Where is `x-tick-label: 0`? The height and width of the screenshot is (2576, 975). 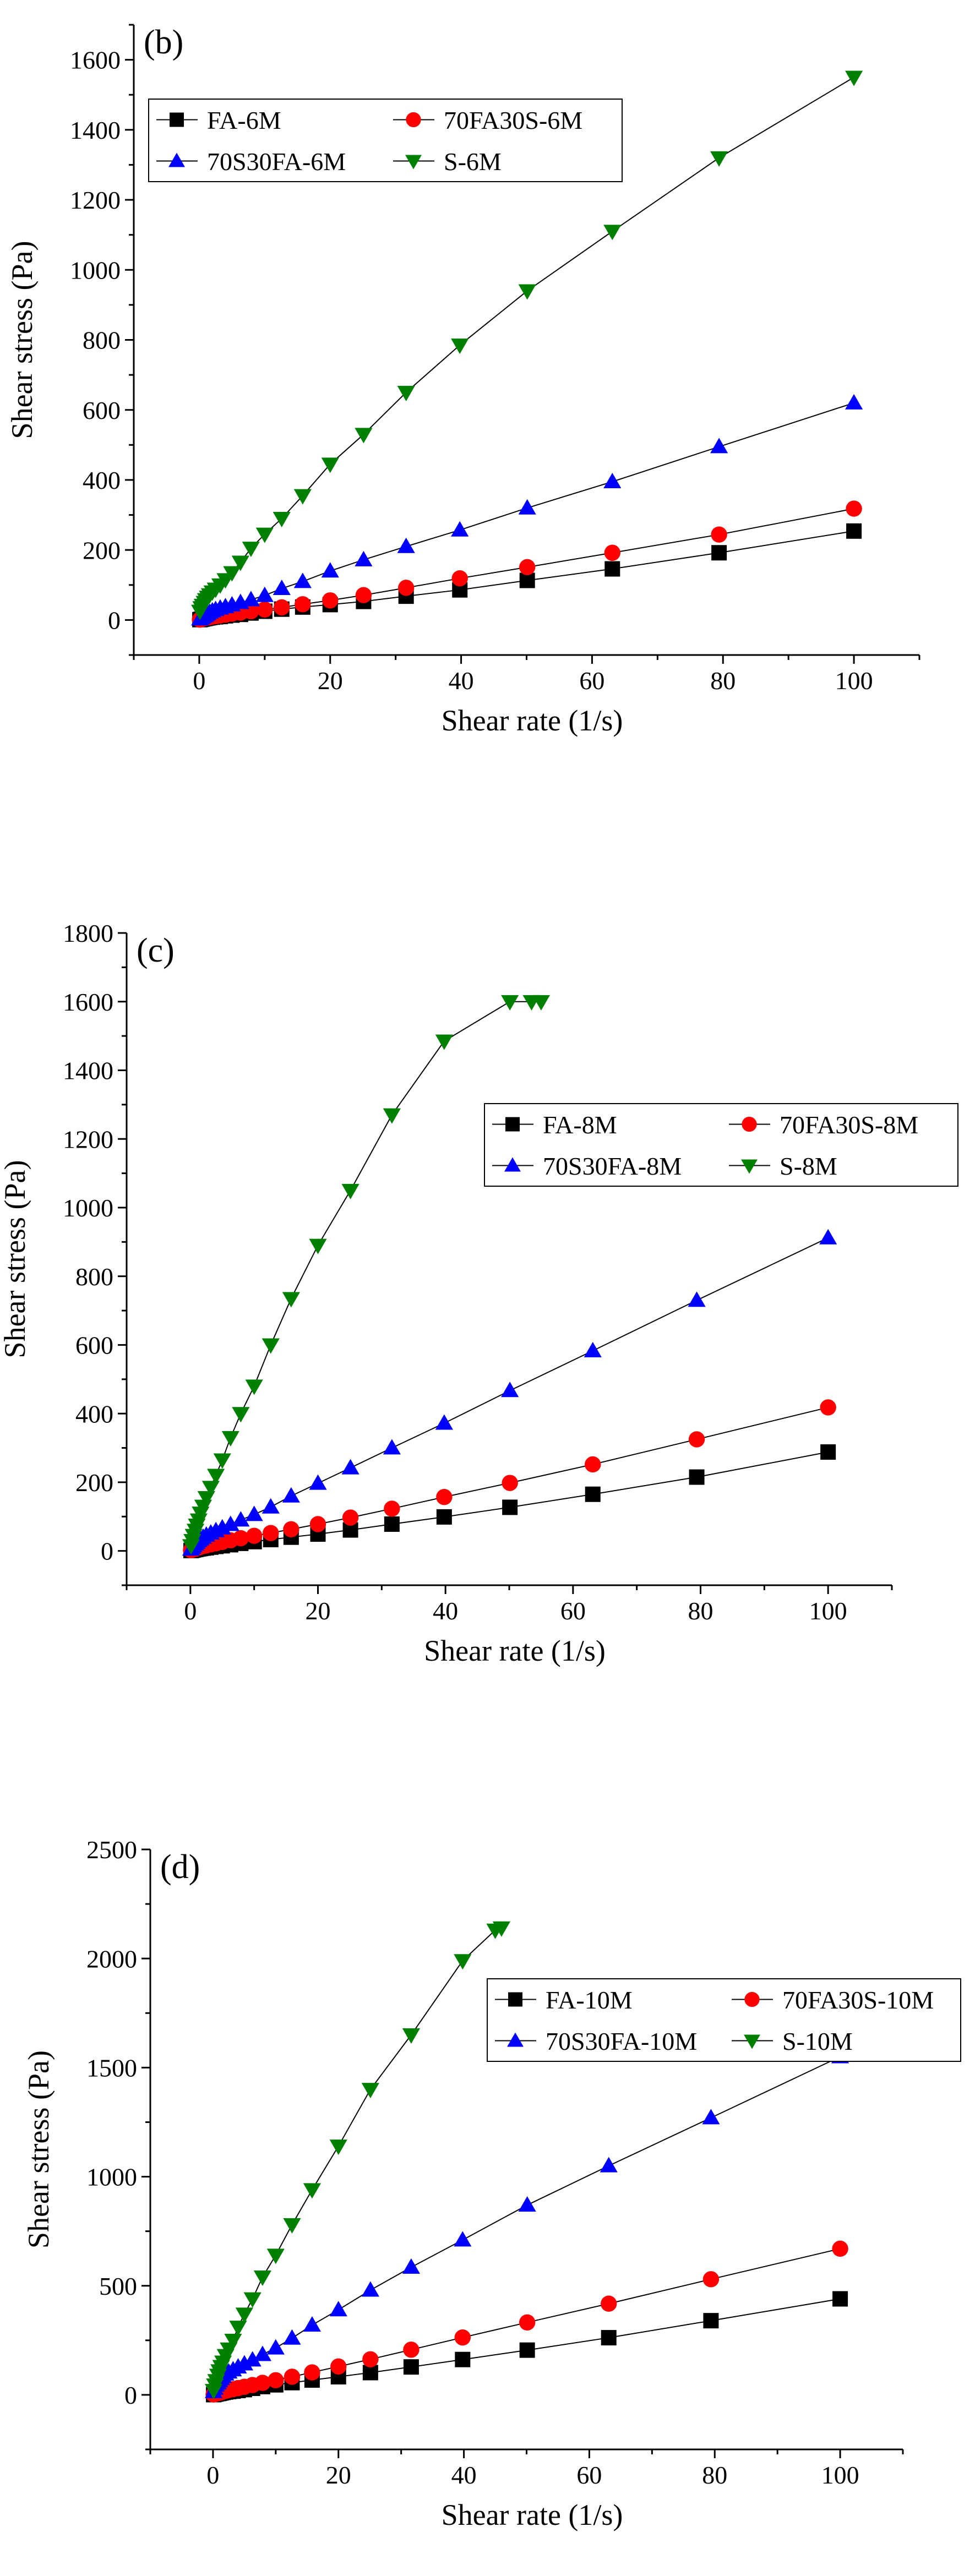
x-tick-label: 0 is located at coordinates (199, 681).